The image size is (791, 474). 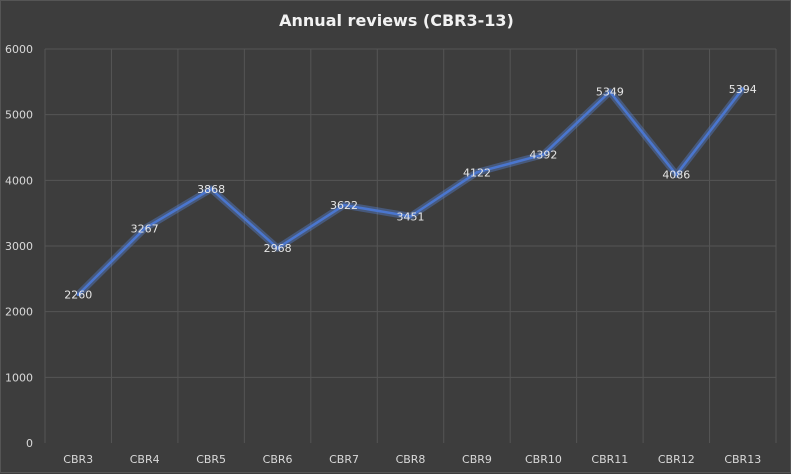 What do you see at coordinates (145, 459) in the screenshot?
I see `x-tick-label: CBR4` at bounding box center [145, 459].